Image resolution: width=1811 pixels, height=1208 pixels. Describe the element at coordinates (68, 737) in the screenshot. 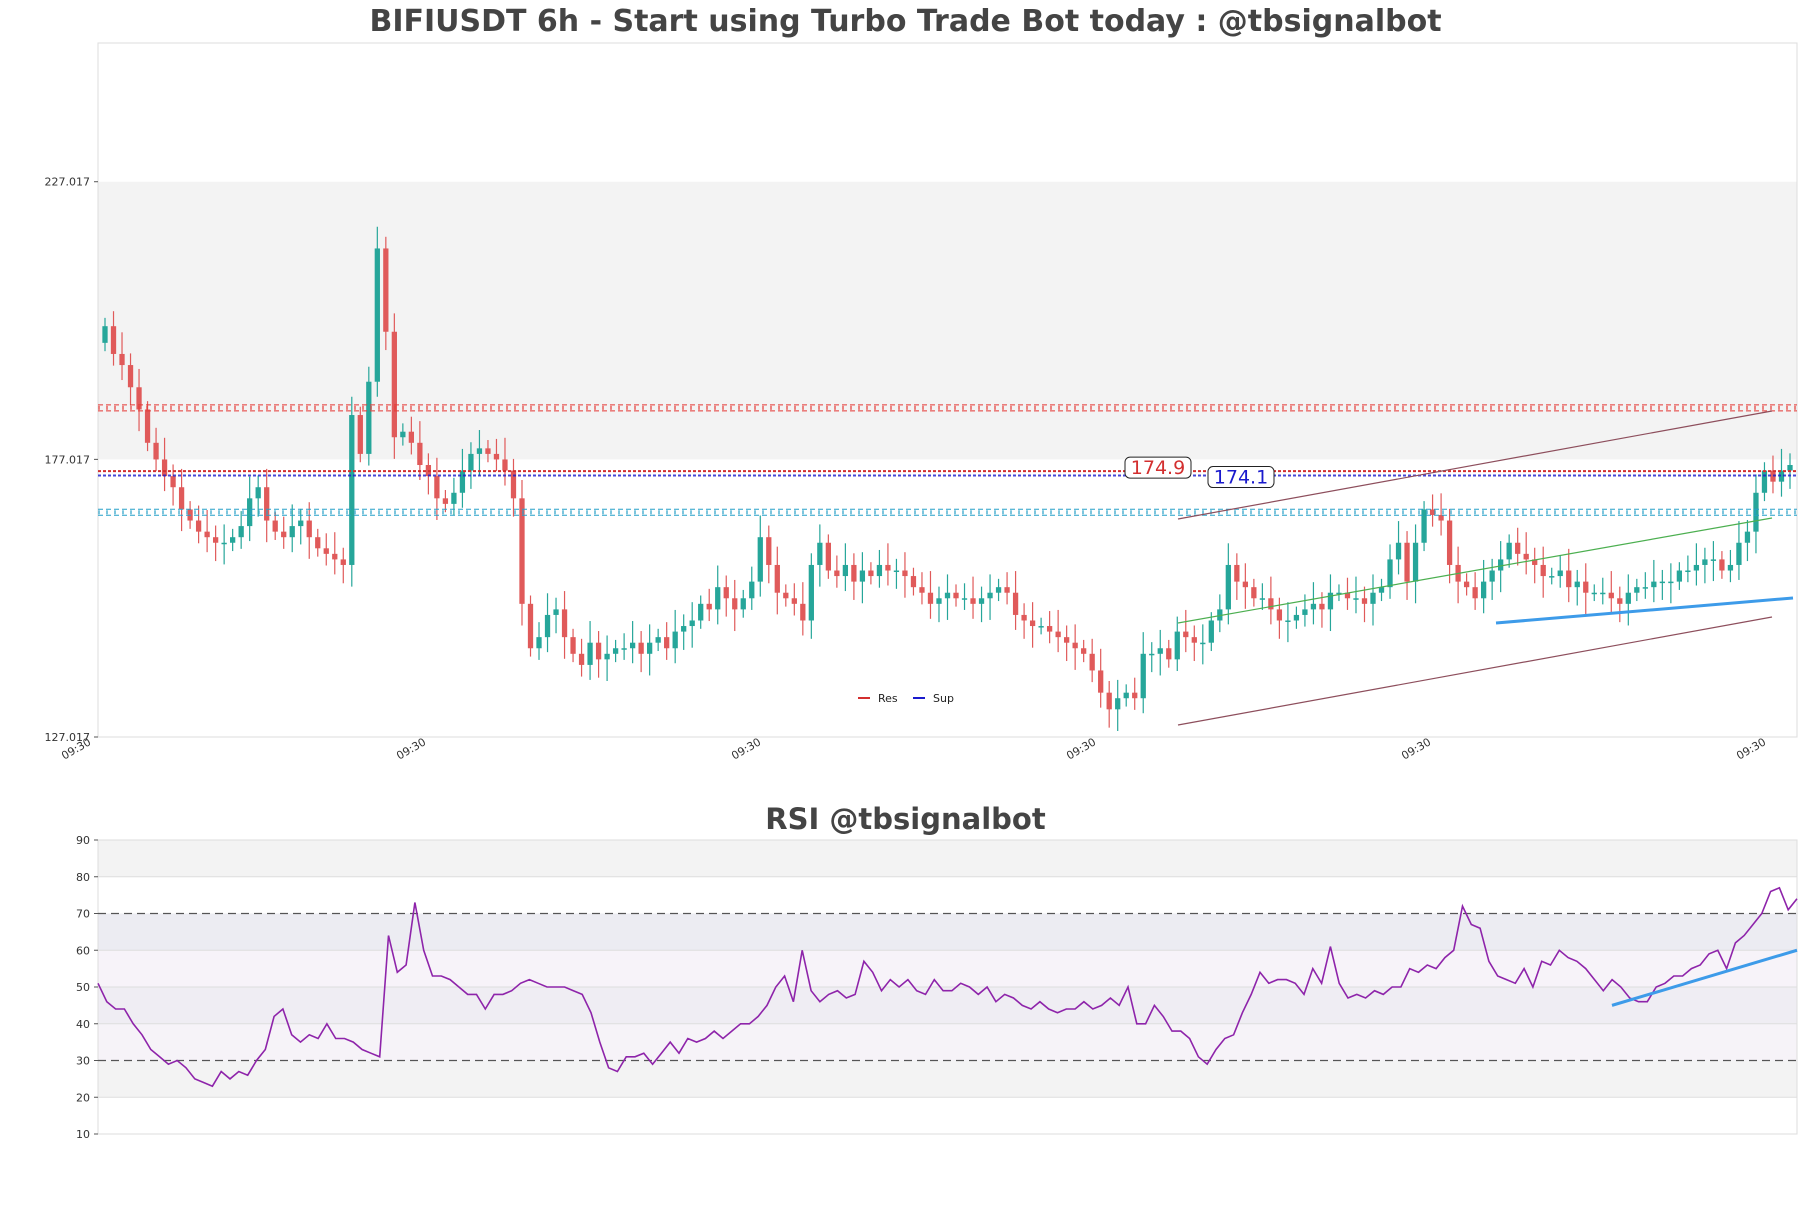

I see `y-tick-label: 127.017` at that location.